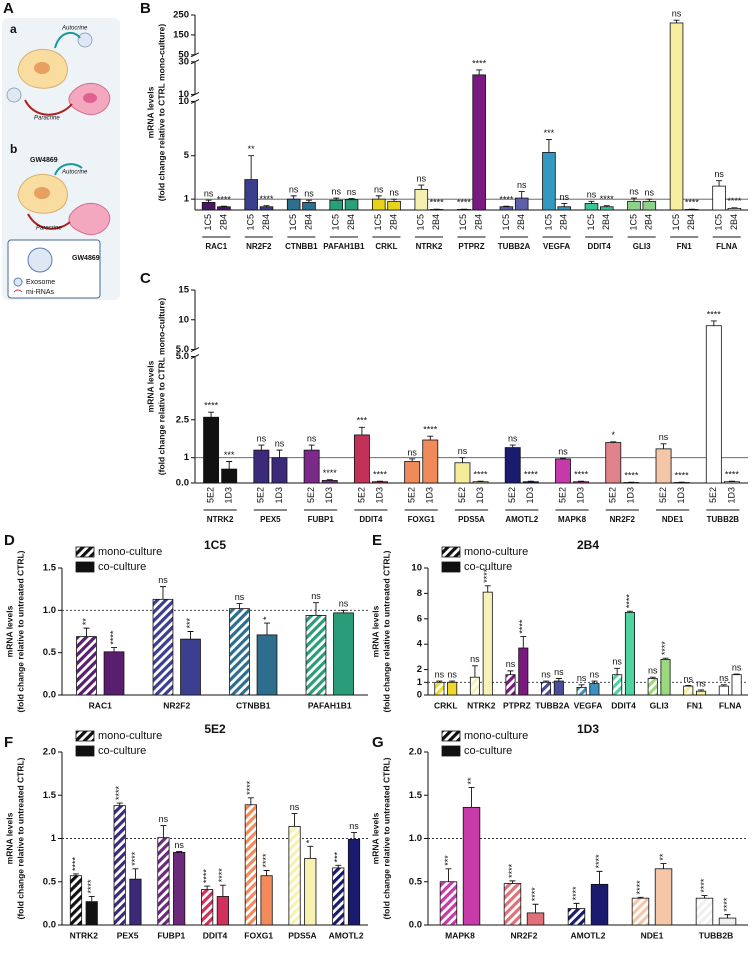 Image resolution: width=756 pixels, height=964 pixels. What do you see at coordinates (40, 282) in the screenshot?
I see `legend-label: Exosome` at bounding box center [40, 282].